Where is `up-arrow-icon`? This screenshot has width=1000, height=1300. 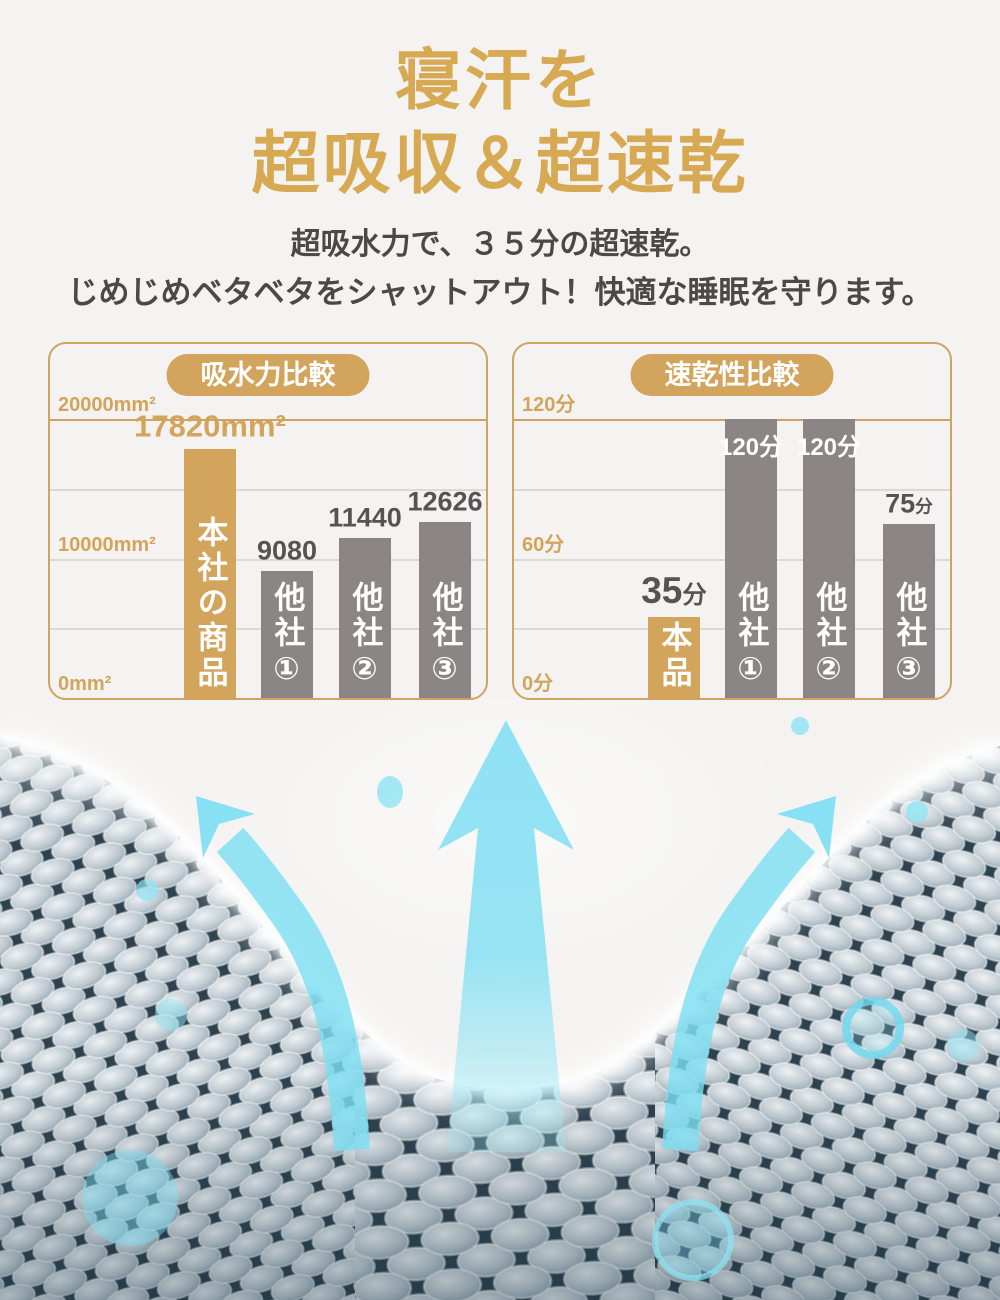
up-arrow-icon is located at coordinates (506, 936).